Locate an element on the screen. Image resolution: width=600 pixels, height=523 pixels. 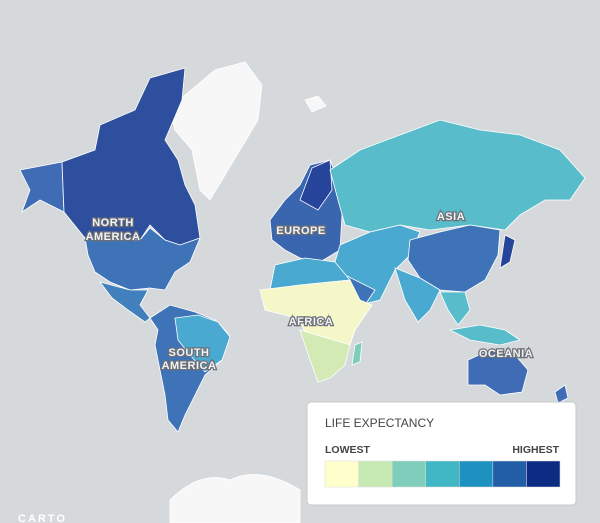
brazil is located at coordinates (202, 343).